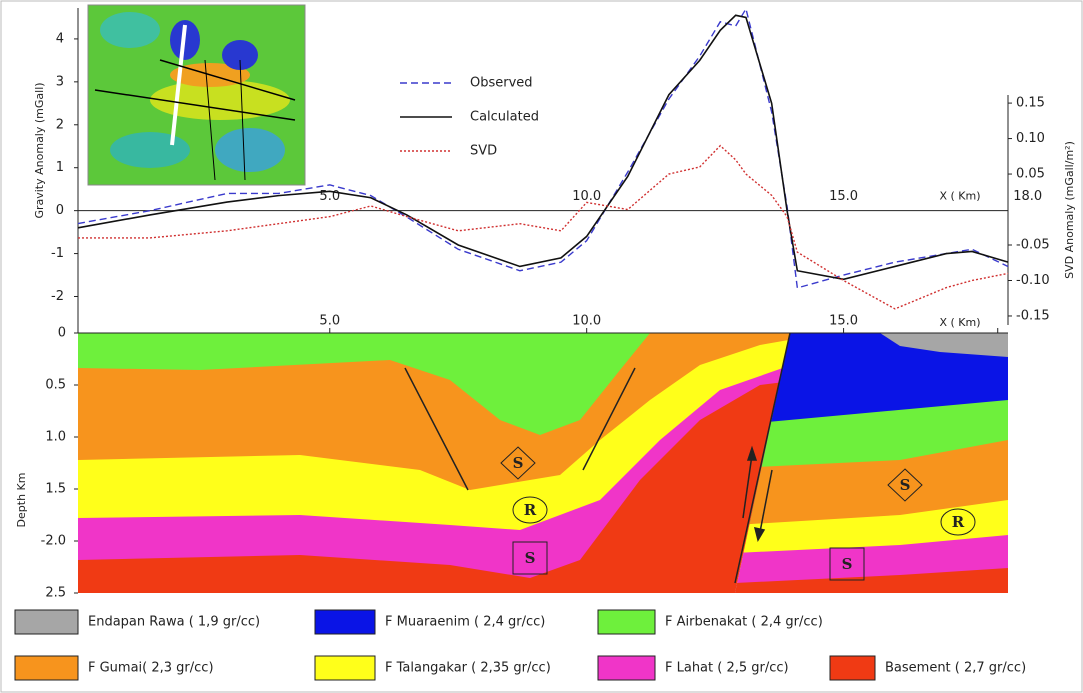 This screenshot has height=693, width=1083. Describe the element at coordinates (329, 321) in the screenshot. I see `x-tick-label: 5.0` at that location.